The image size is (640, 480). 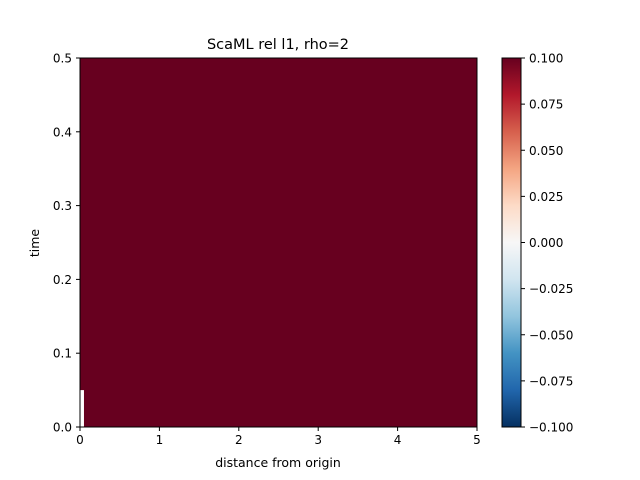 What do you see at coordinates (551, 335) in the screenshot?
I see `colorbar-tick-label: −0.050` at bounding box center [551, 335].